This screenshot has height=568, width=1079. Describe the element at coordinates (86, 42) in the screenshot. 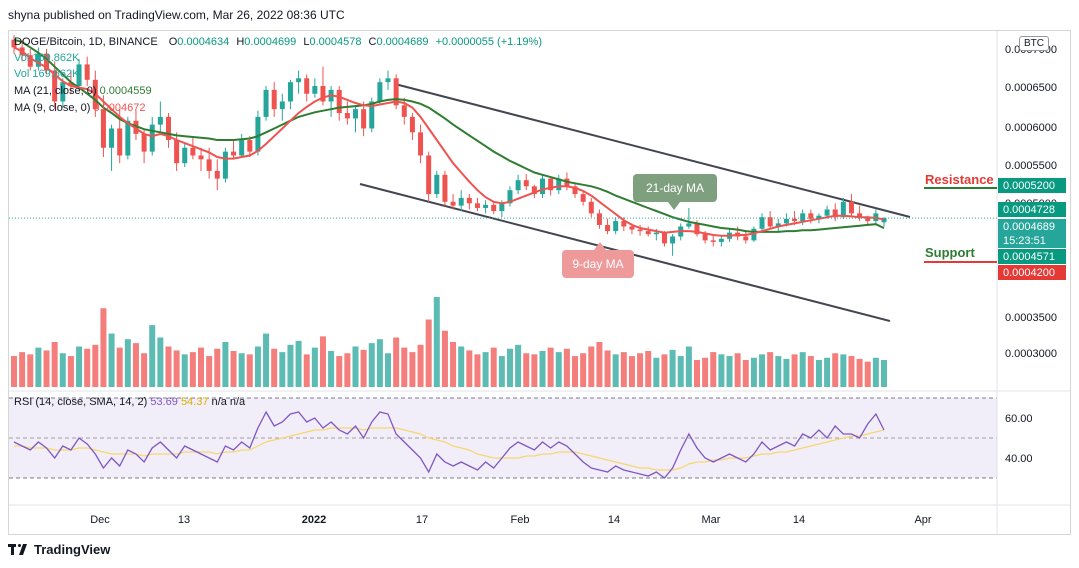

I see `symbol-name: DOGE/Bitcoin, 1D, BINANCE` at that location.